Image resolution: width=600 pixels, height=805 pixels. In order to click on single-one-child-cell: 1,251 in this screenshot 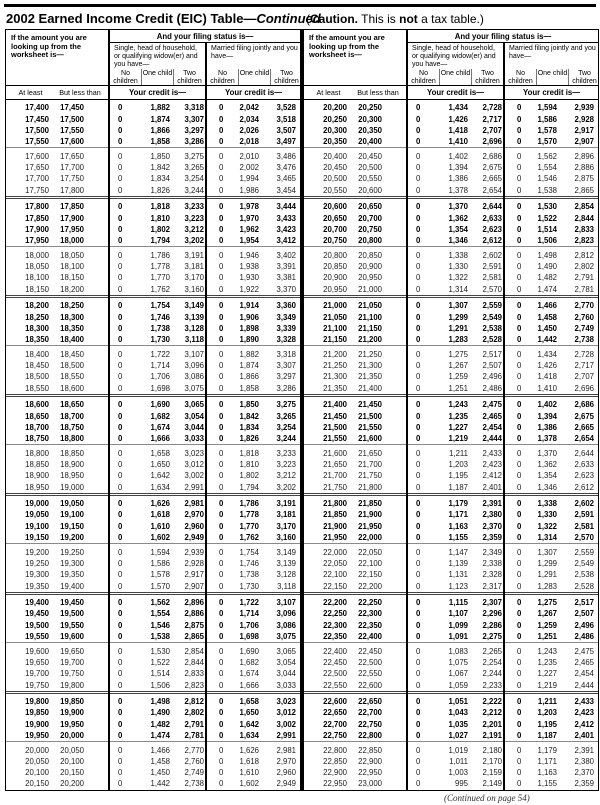, I will do `click(458, 388)`.